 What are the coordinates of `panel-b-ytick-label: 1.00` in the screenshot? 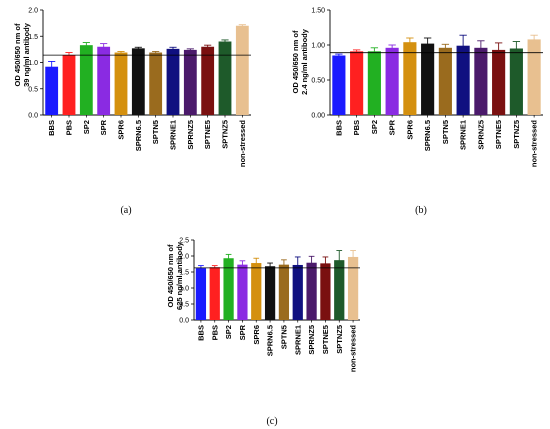 It's located at (318, 46).